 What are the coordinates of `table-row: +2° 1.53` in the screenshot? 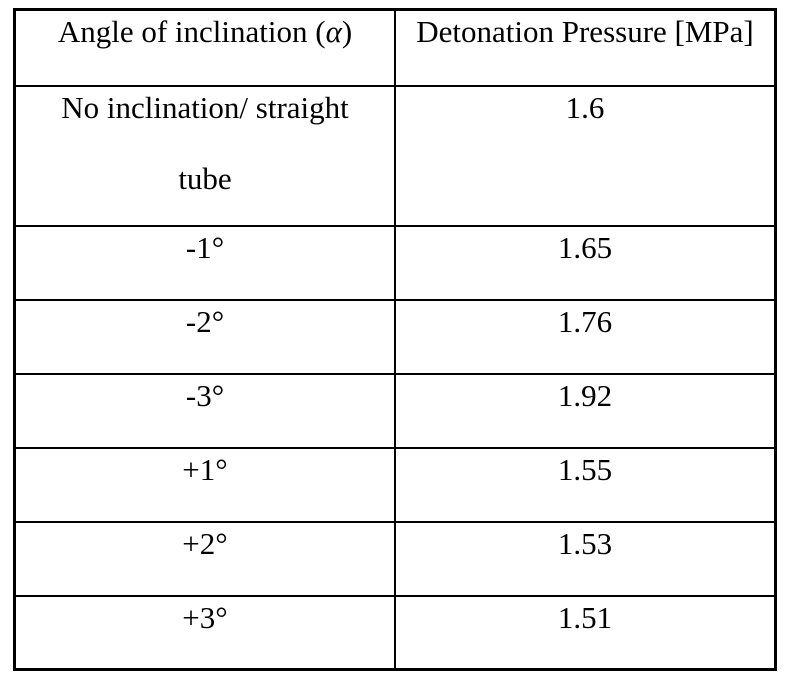 It's located at (395, 558).